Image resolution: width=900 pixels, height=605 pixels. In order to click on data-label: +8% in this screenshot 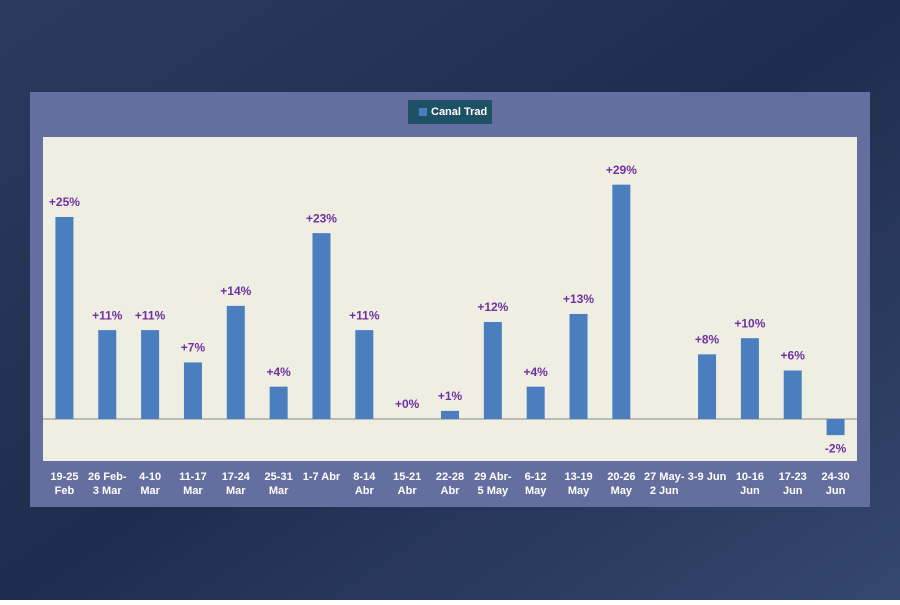, I will do `click(707, 340)`.